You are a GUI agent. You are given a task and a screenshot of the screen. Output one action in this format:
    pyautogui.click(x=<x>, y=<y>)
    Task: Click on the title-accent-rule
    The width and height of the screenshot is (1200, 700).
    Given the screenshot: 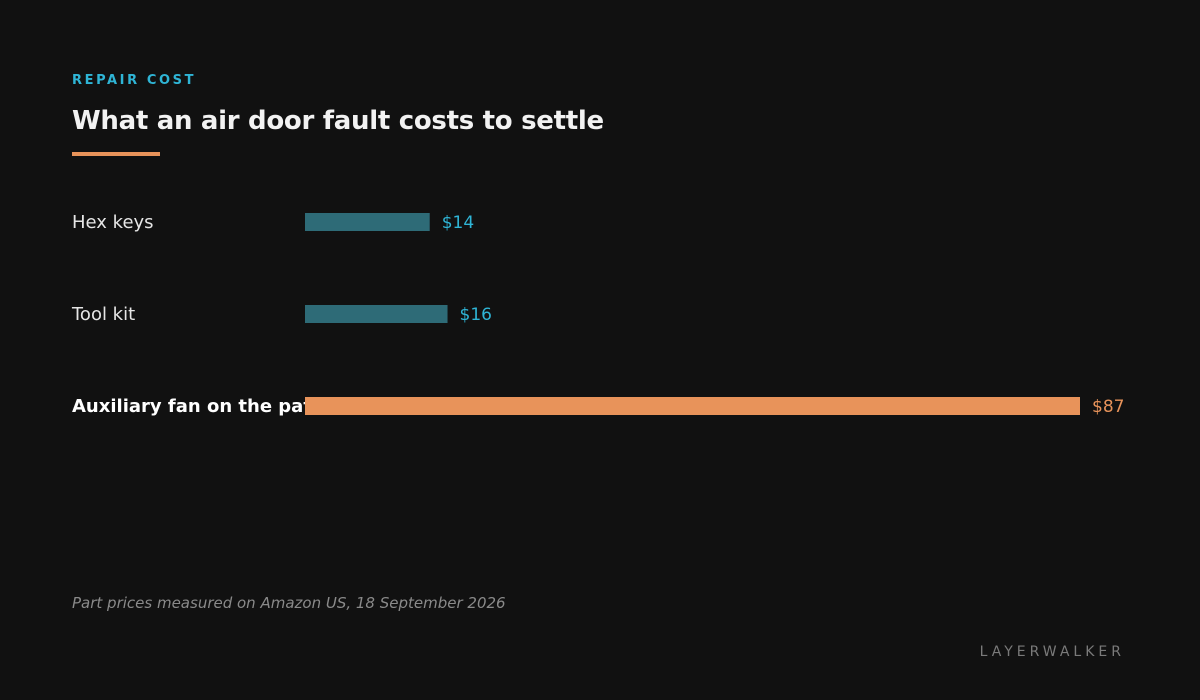 What is the action you would take?
    pyautogui.click(x=116, y=154)
    